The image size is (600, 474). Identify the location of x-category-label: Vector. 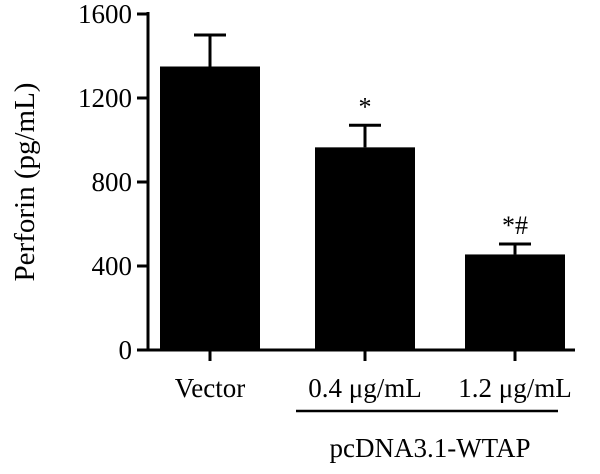
(210, 388).